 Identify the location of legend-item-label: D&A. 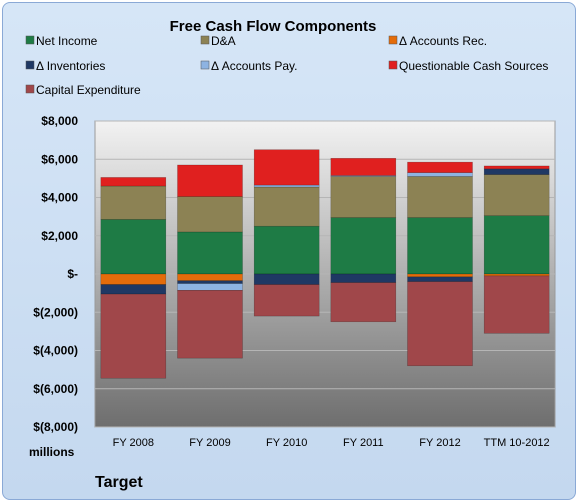
(223, 41).